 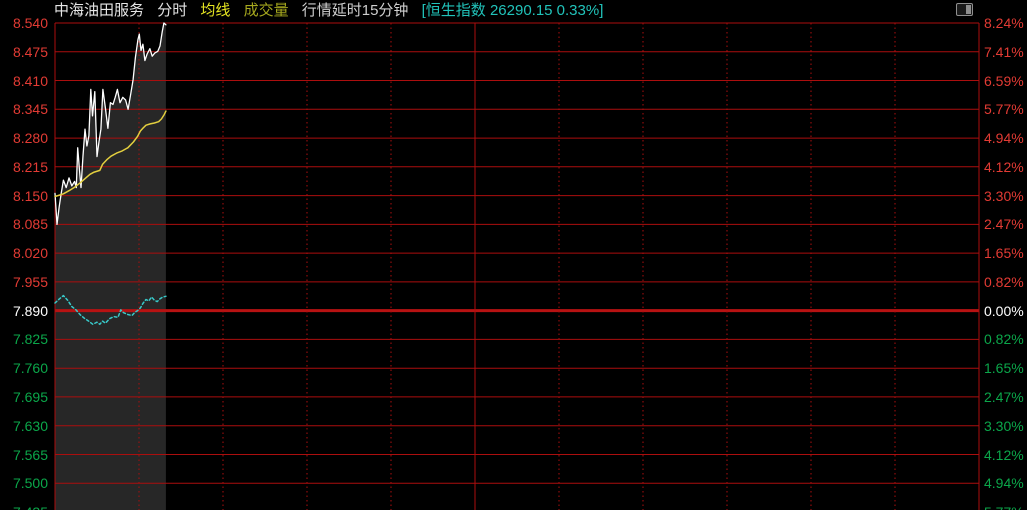 I want to click on hang-seng-overlay-line, so click(x=110, y=310).